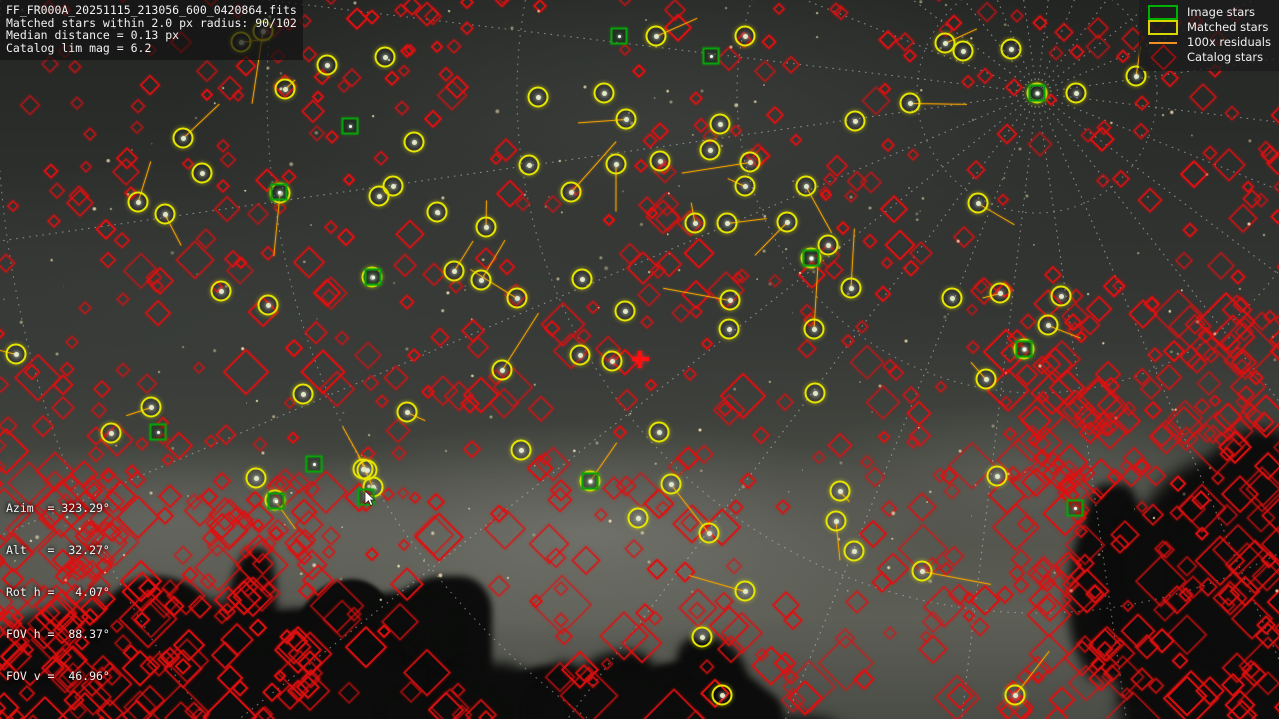 The image size is (1279, 719). I want to click on fov-horizontal-value: 88.37°, so click(85, 634).